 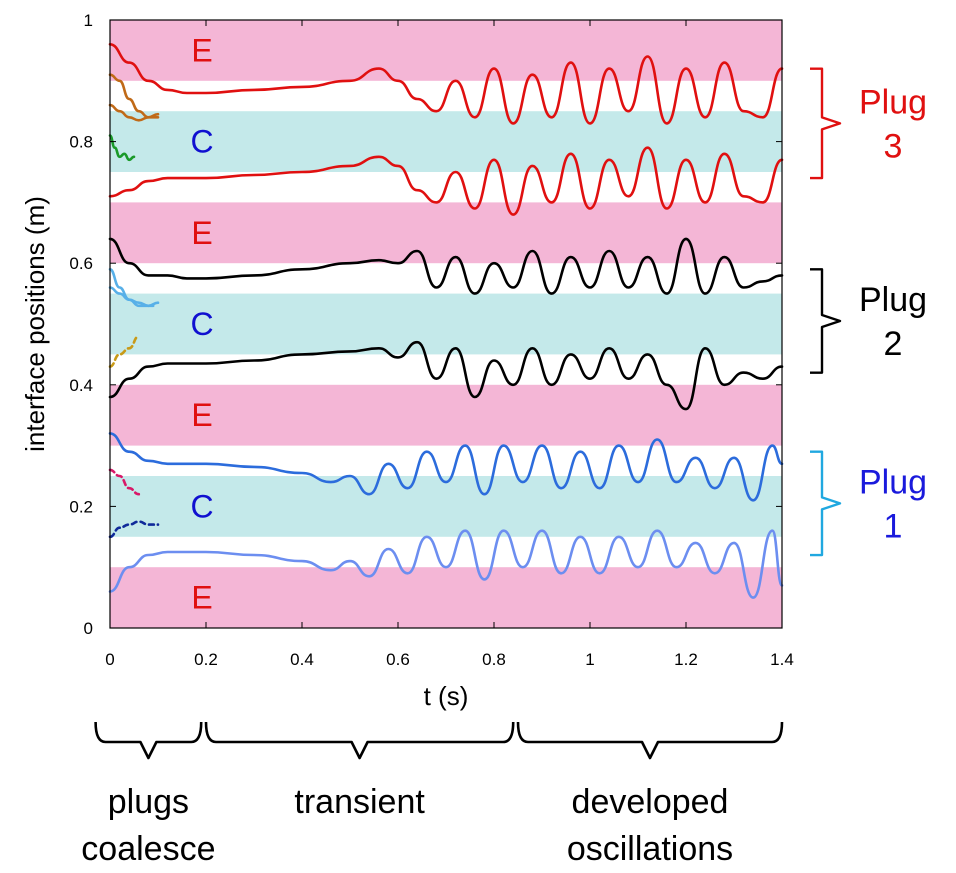 I want to click on x-tick-label-6: 1.2, so click(x=686, y=659).